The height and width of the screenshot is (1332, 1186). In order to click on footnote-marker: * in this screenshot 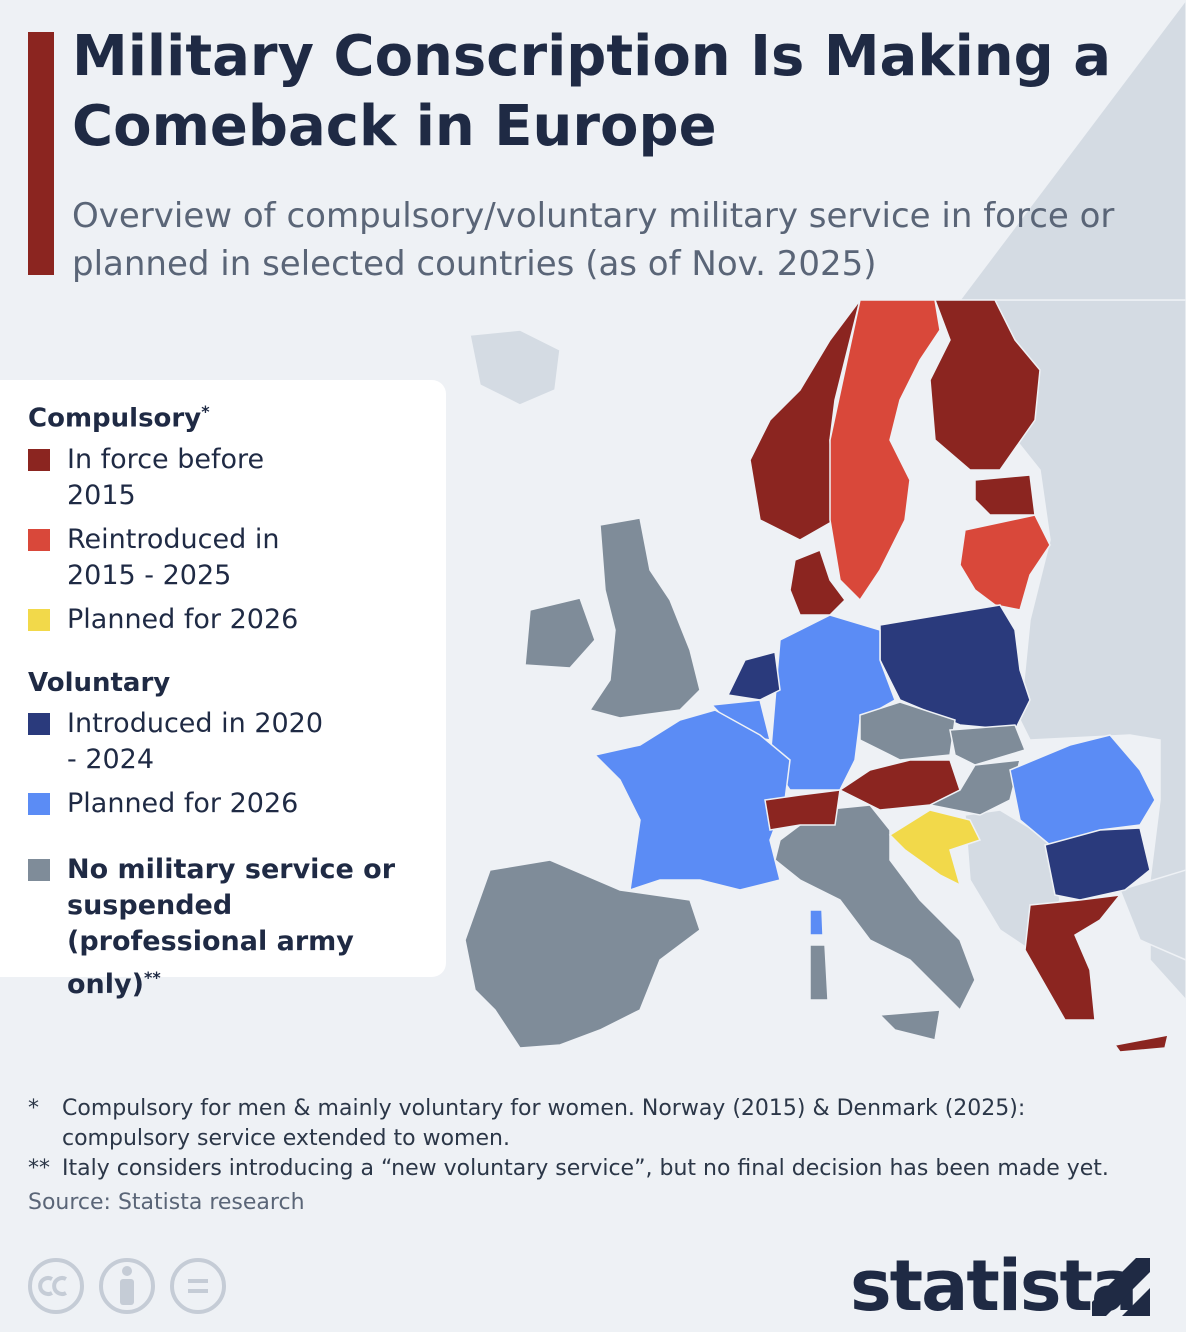, I will do `click(33, 1108)`.